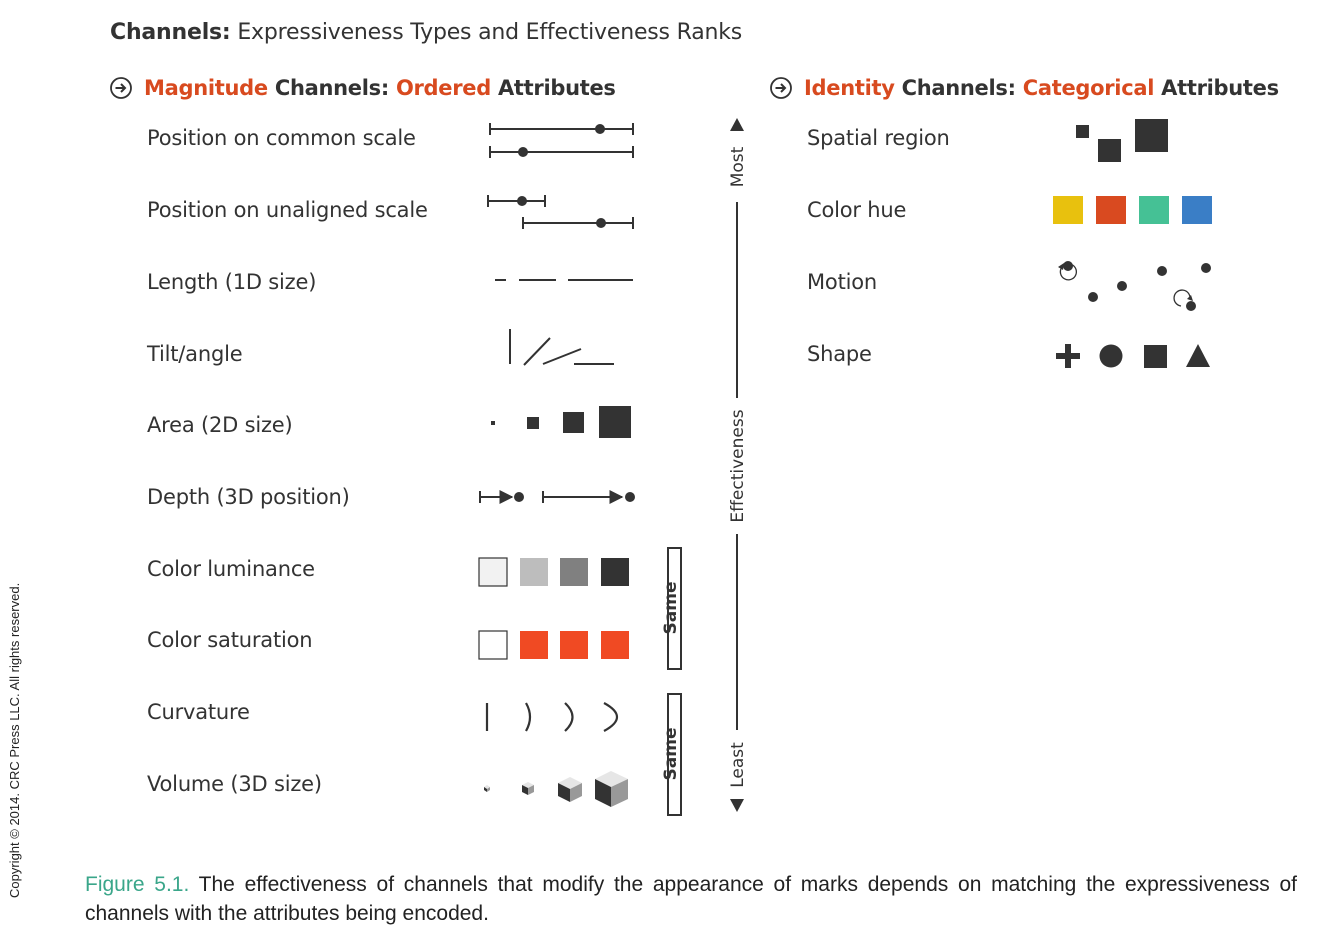 The image size is (1325, 929). What do you see at coordinates (561, 347) in the screenshot?
I see `glyph-tilt` at bounding box center [561, 347].